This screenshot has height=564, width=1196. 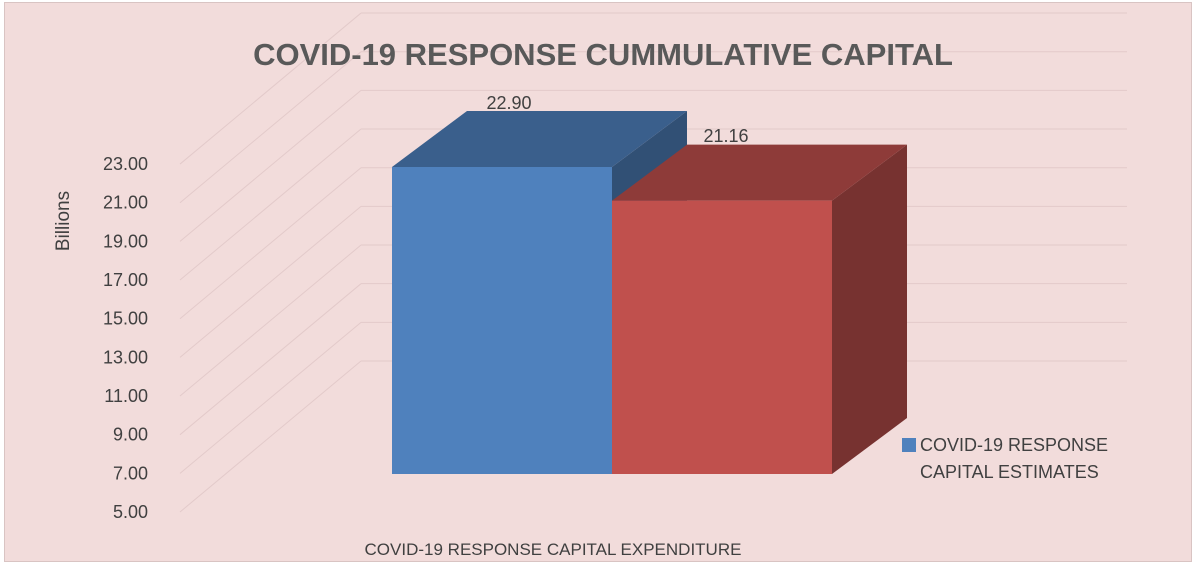 What do you see at coordinates (508, 103) in the screenshot?
I see `data-label: 22.90` at bounding box center [508, 103].